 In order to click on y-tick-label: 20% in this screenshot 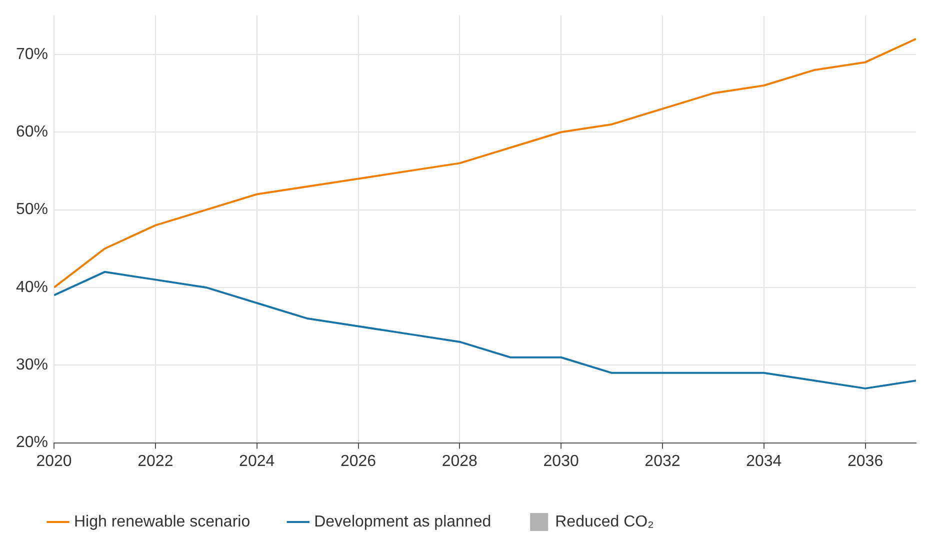, I will do `click(32, 443)`.